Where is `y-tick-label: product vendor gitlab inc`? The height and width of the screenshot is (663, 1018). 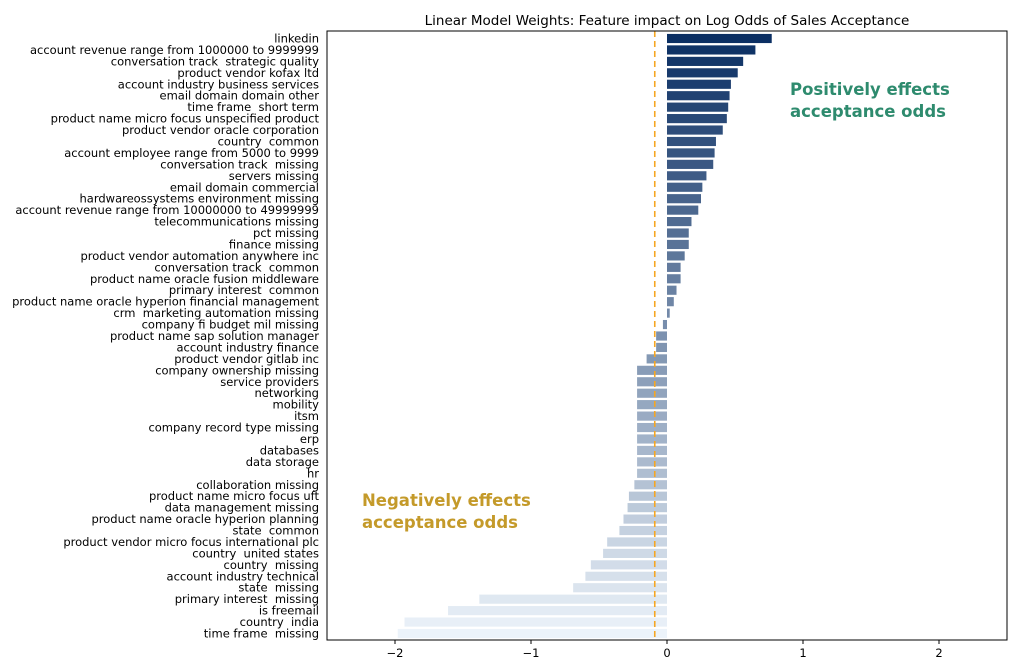
y-tick-label: product vendor gitlab inc is located at coordinates (246, 359).